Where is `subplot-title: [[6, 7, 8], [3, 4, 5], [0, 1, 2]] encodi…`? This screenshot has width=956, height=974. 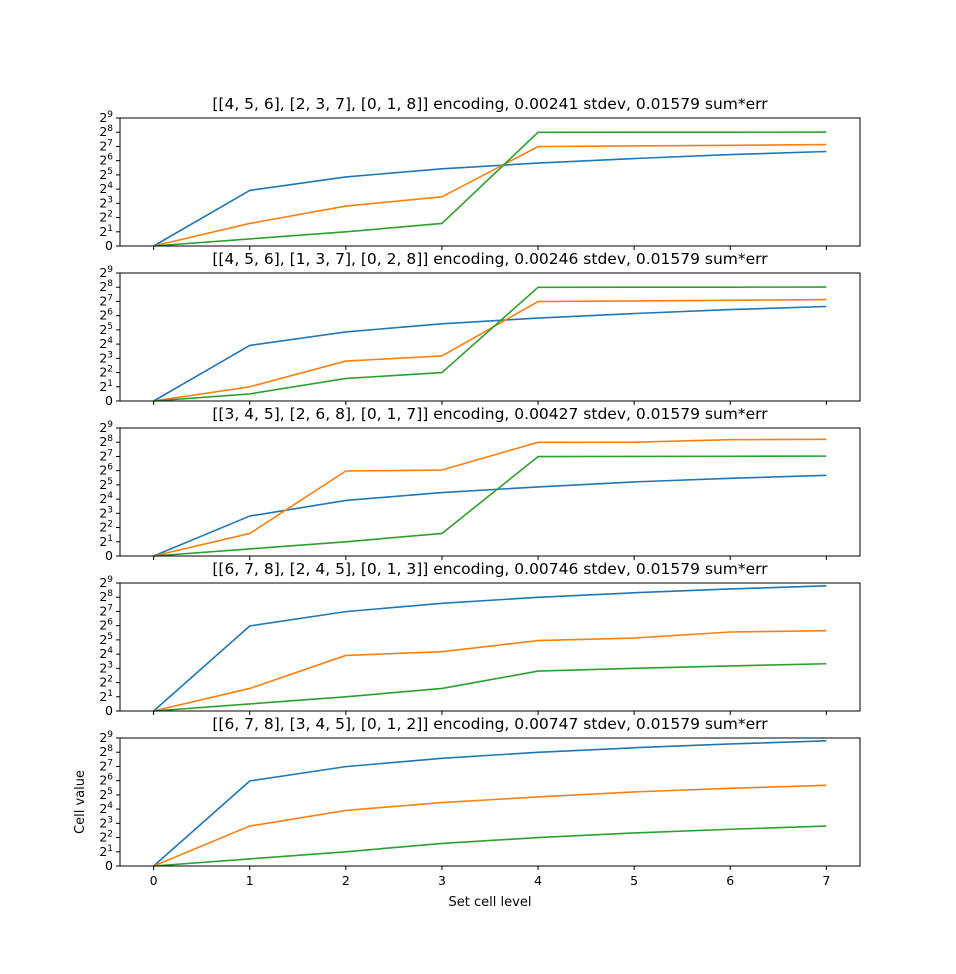
subplot-title: [[6, 7, 8], [3, 4, 5], [0, 1, 2]] encodi… is located at coordinates (490, 724).